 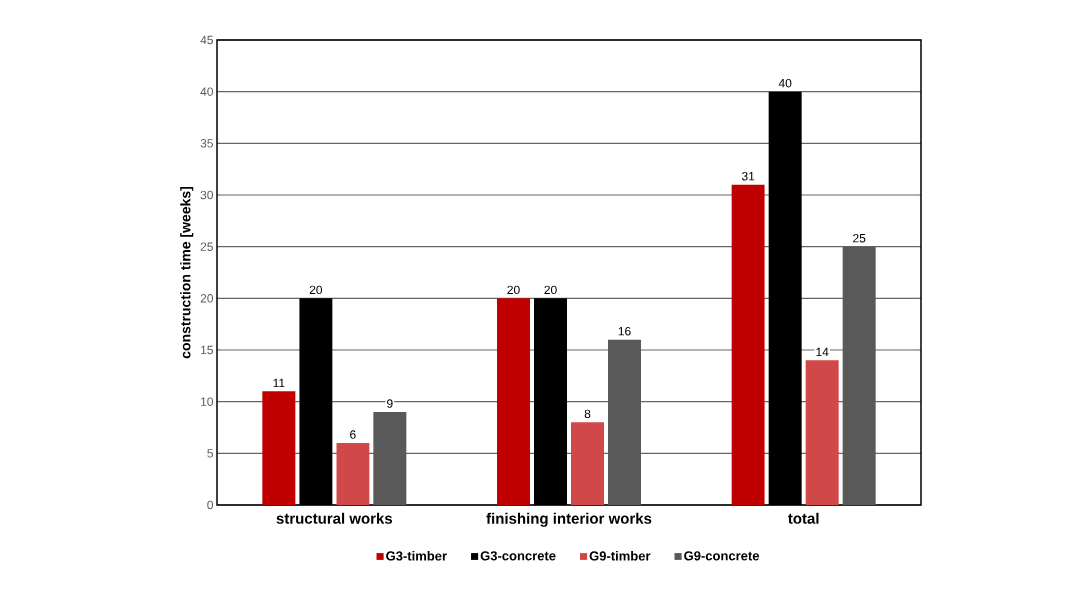 What do you see at coordinates (722, 556) in the screenshot?
I see `legend-label: G9-concrete` at bounding box center [722, 556].